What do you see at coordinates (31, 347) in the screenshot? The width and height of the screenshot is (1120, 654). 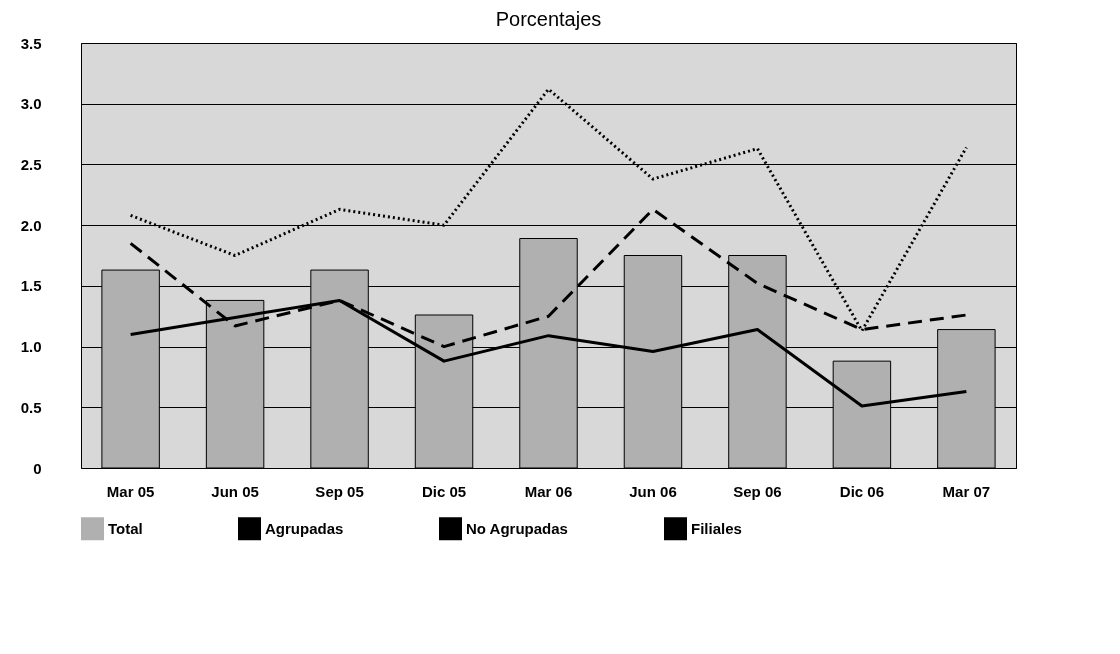 I see `y-tick-label: 1.0` at bounding box center [31, 347].